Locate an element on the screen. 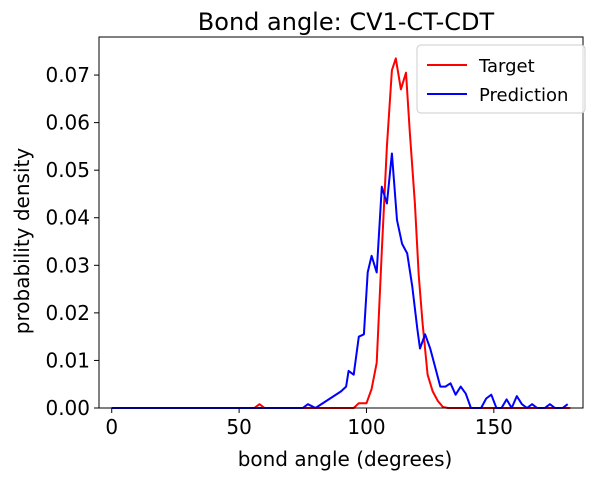 The height and width of the screenshot is (479, 603). x-axis-label: bond angle (degrees) is located at coordinates (345, 459).